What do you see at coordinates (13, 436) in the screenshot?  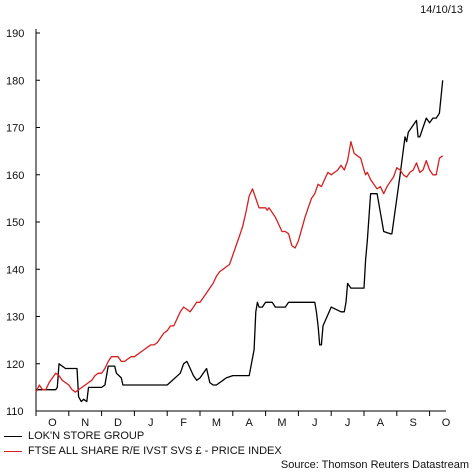 I see `legend-swatch-black` at bounding box center [13, 436].